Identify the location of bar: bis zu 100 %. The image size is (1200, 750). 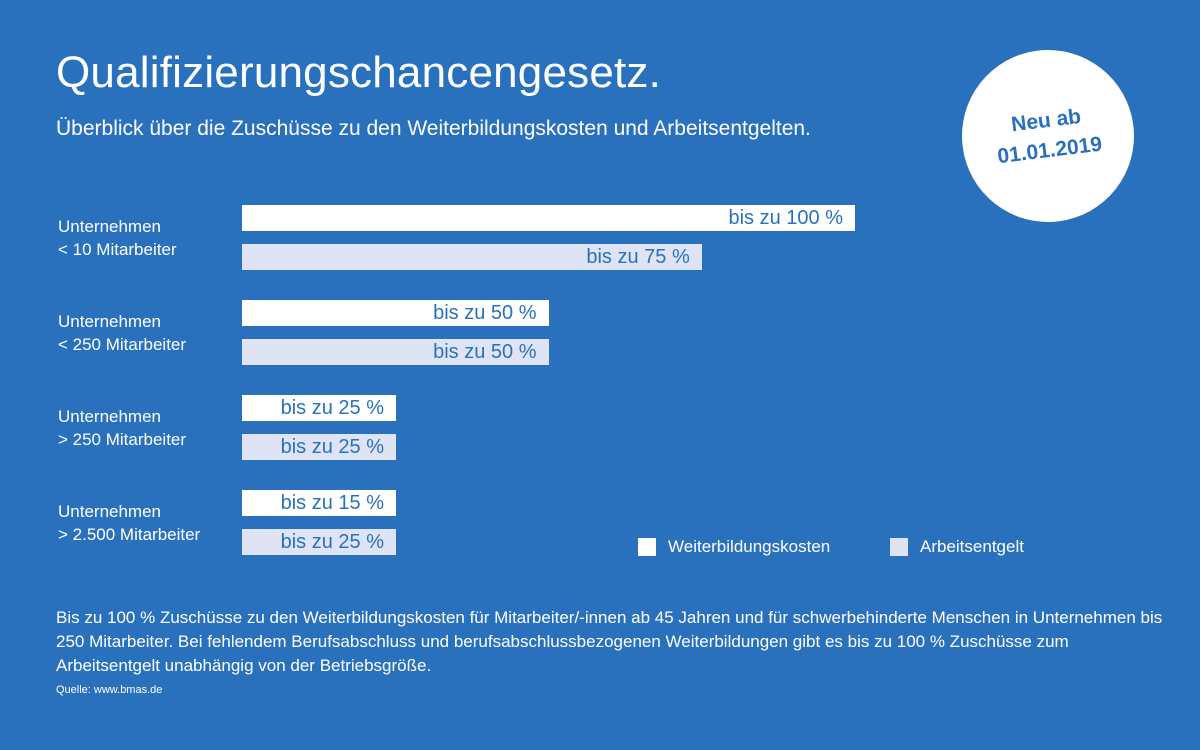
(548, 218).